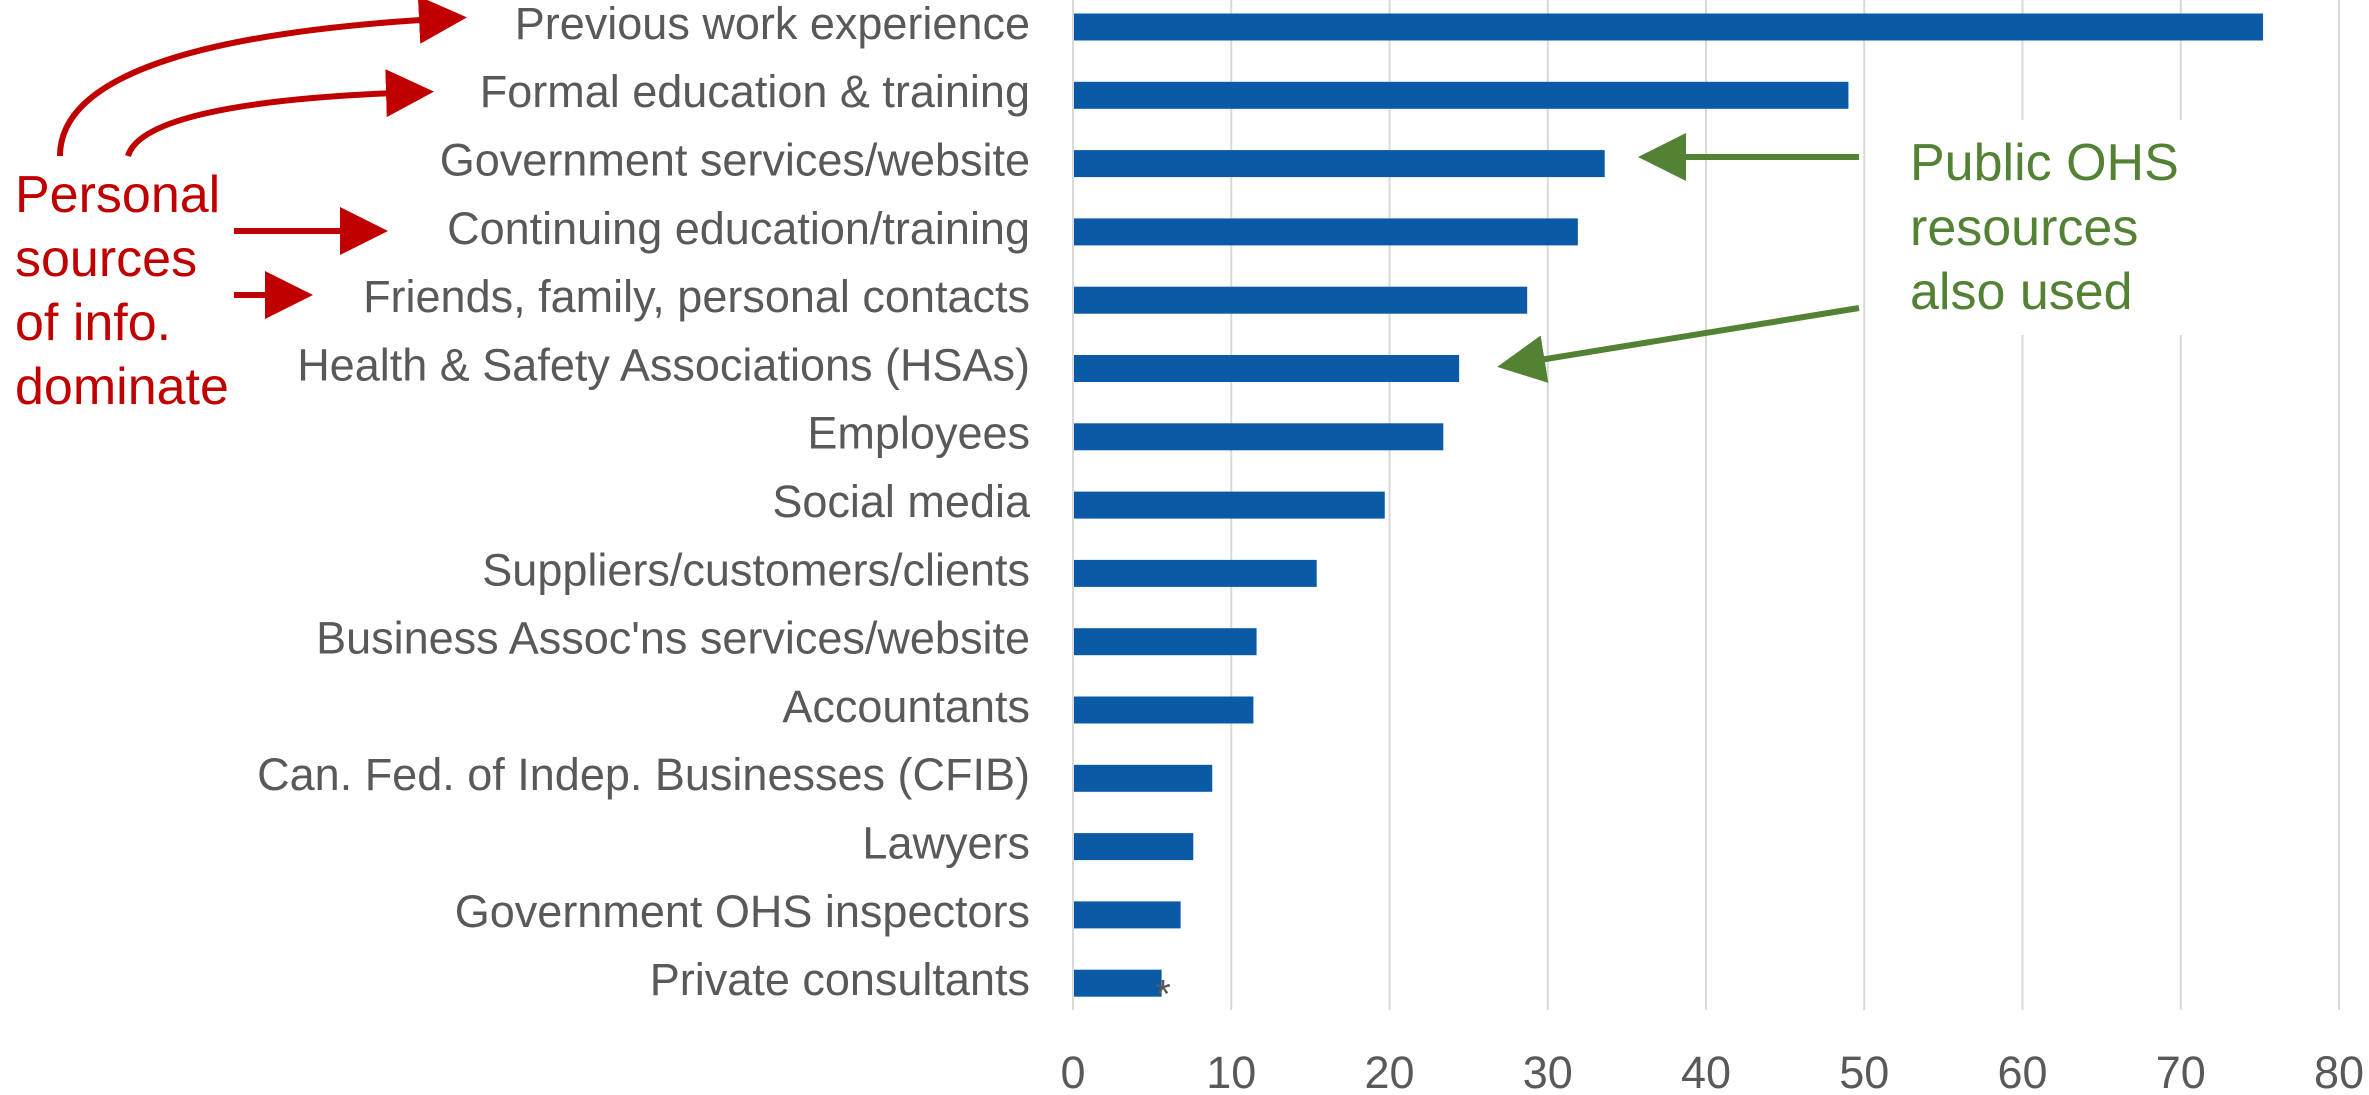 This screenshot has width=2369, height=1095. What do you see at coordinates (1231, 1071) in the screenshot?
I see `x-tick-label: 10` at bounding box center [1231, 1071].